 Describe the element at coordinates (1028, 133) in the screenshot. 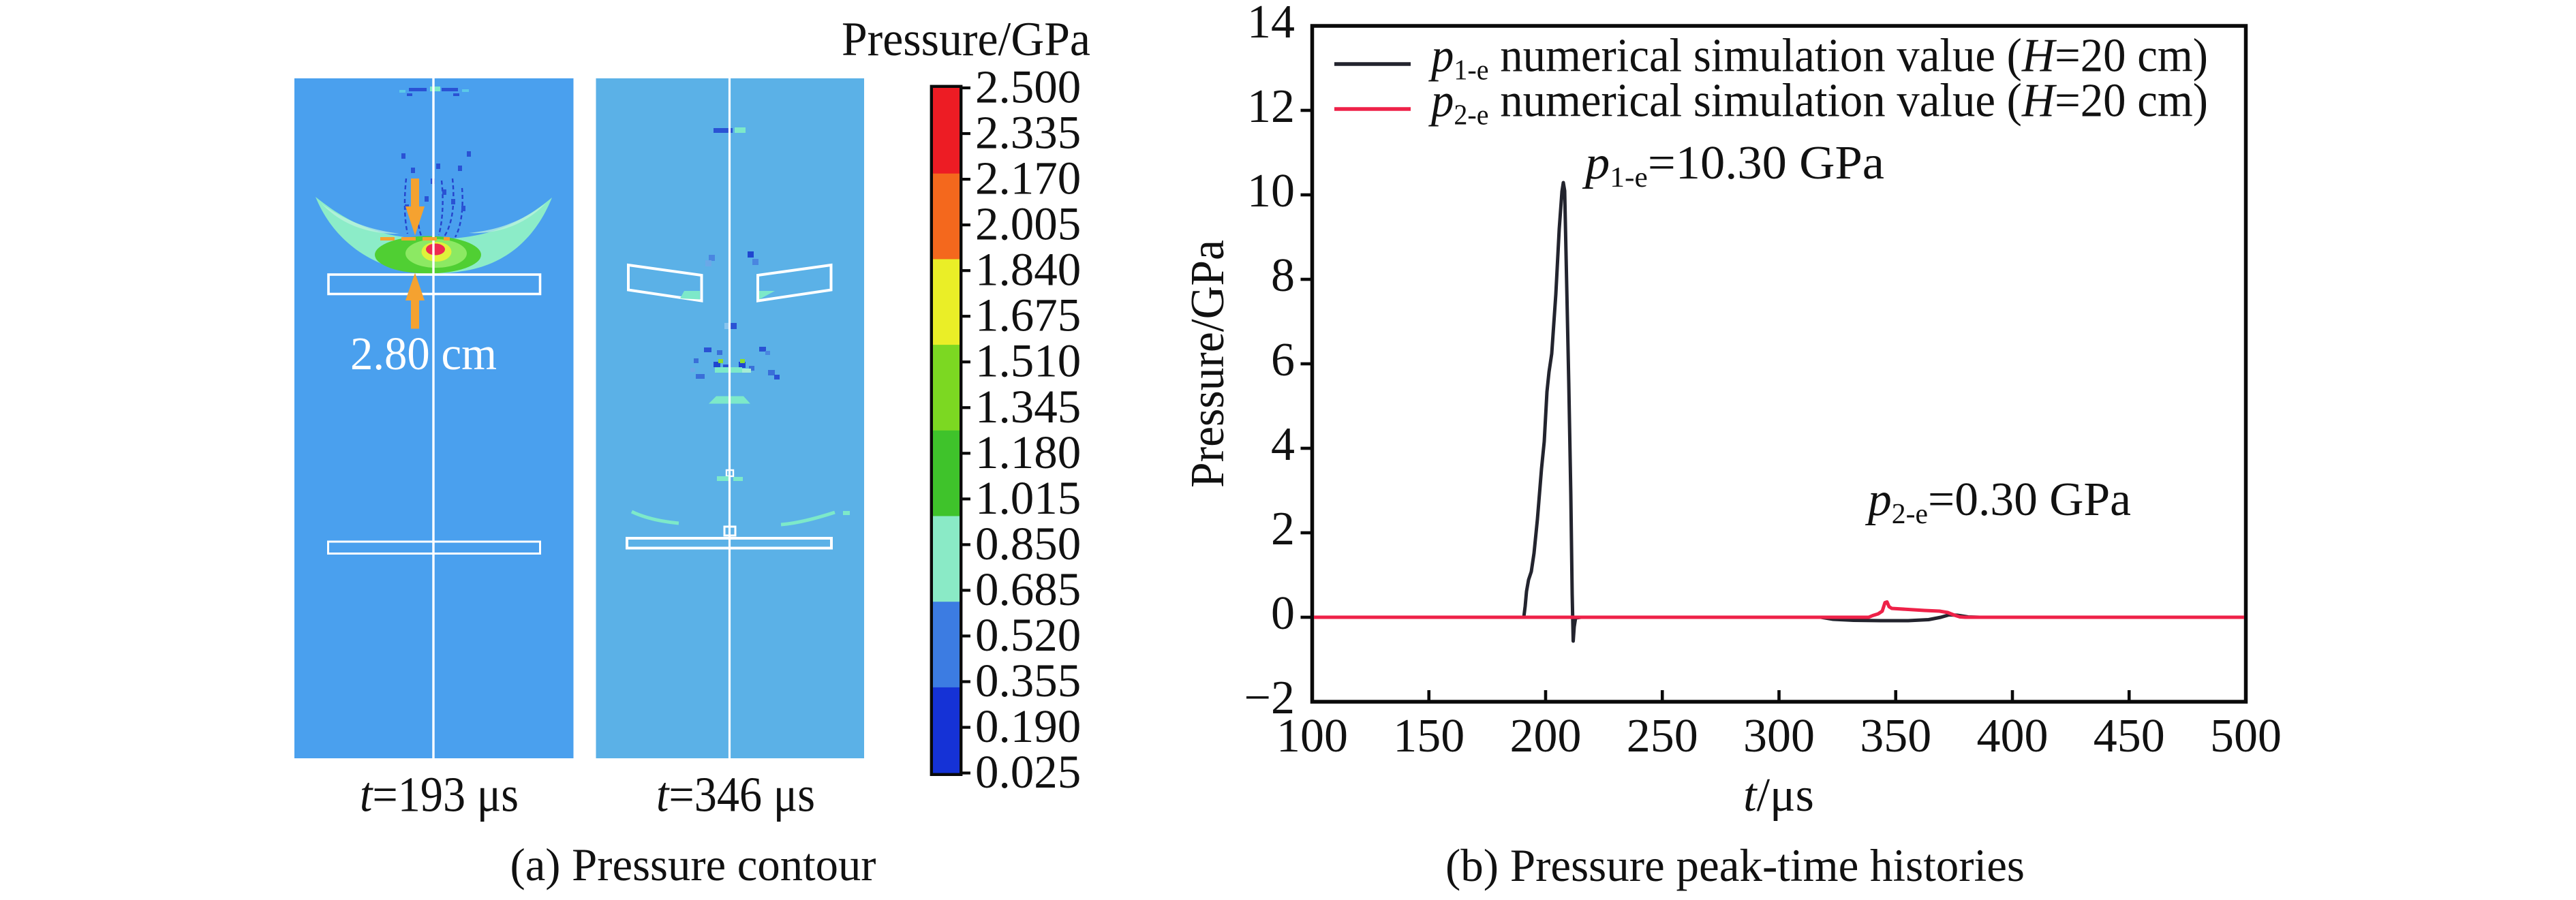

I see `svg-text: 2.335` at that location.